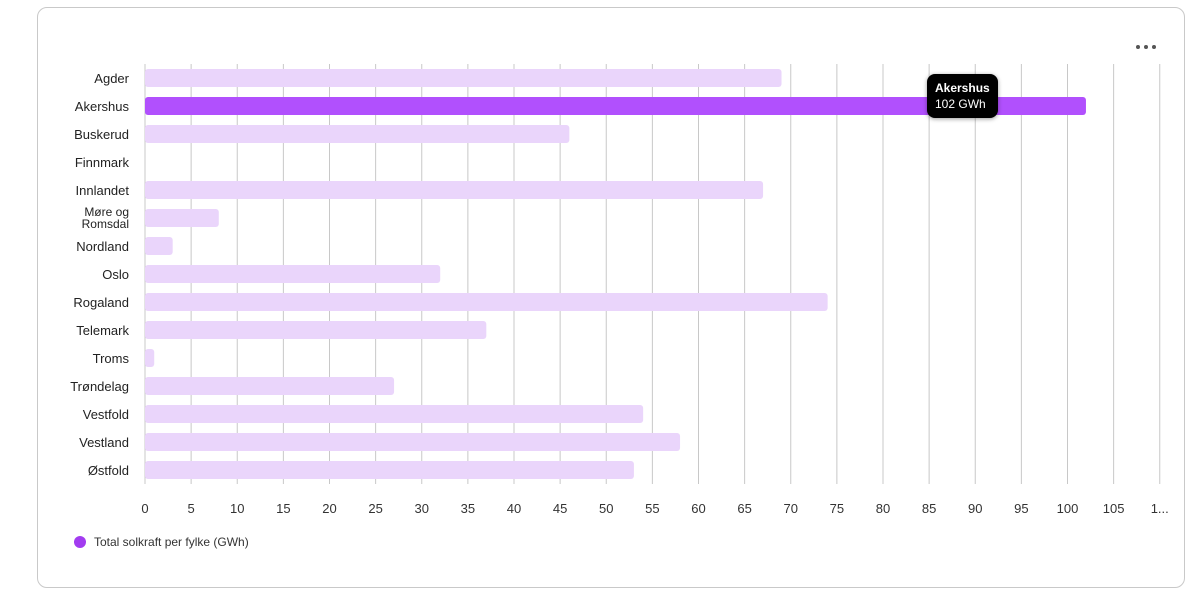  I want to click on x-tick-label: 100, so click(1068, 508).